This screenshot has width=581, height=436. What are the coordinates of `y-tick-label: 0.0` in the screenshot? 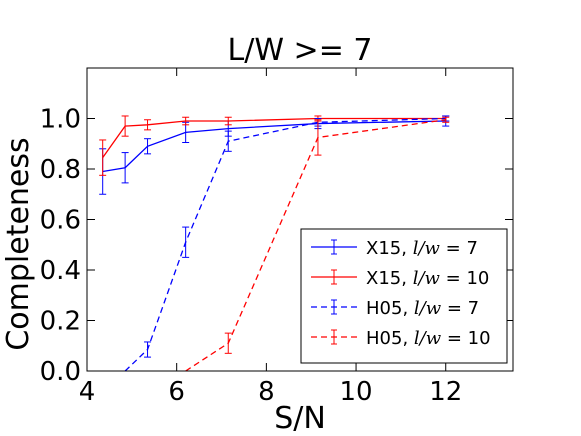 It's located at (60, 372).